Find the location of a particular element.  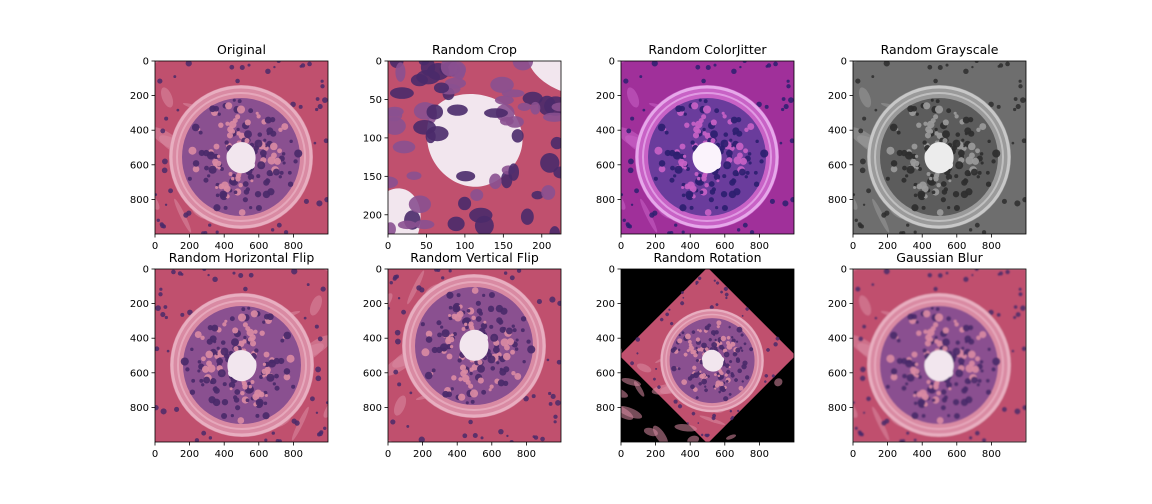

x-tick-label: 100 is located at coordinates (464, 246).